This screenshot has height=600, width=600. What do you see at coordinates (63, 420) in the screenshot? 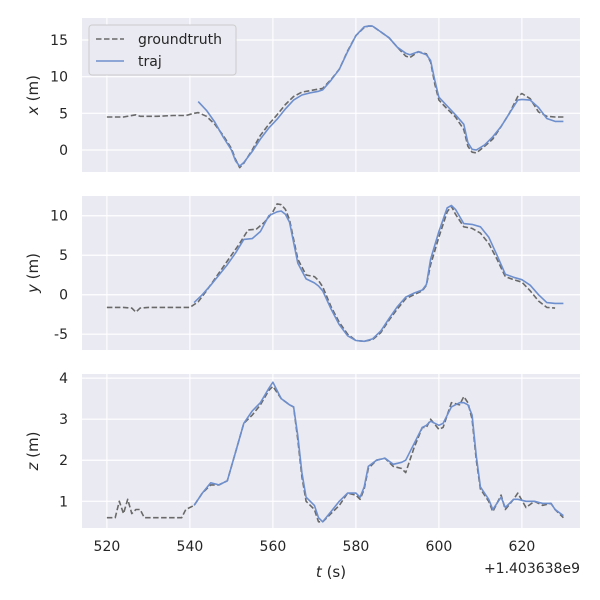
I see `y-tick-label: 3` at bounding box center [63, 420].